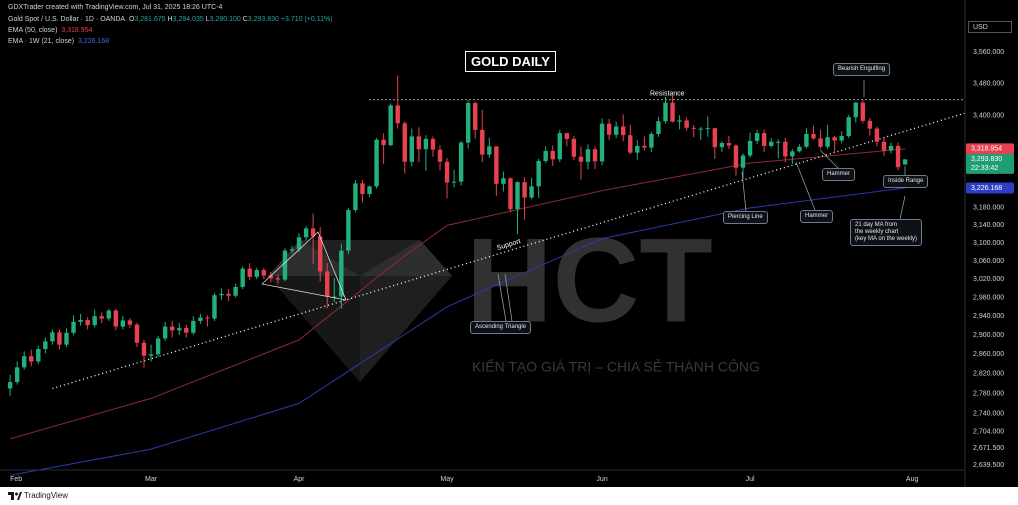  Describe the element at coordinates (990, 27) in the screenshot. I see `currency: USD` at that location.